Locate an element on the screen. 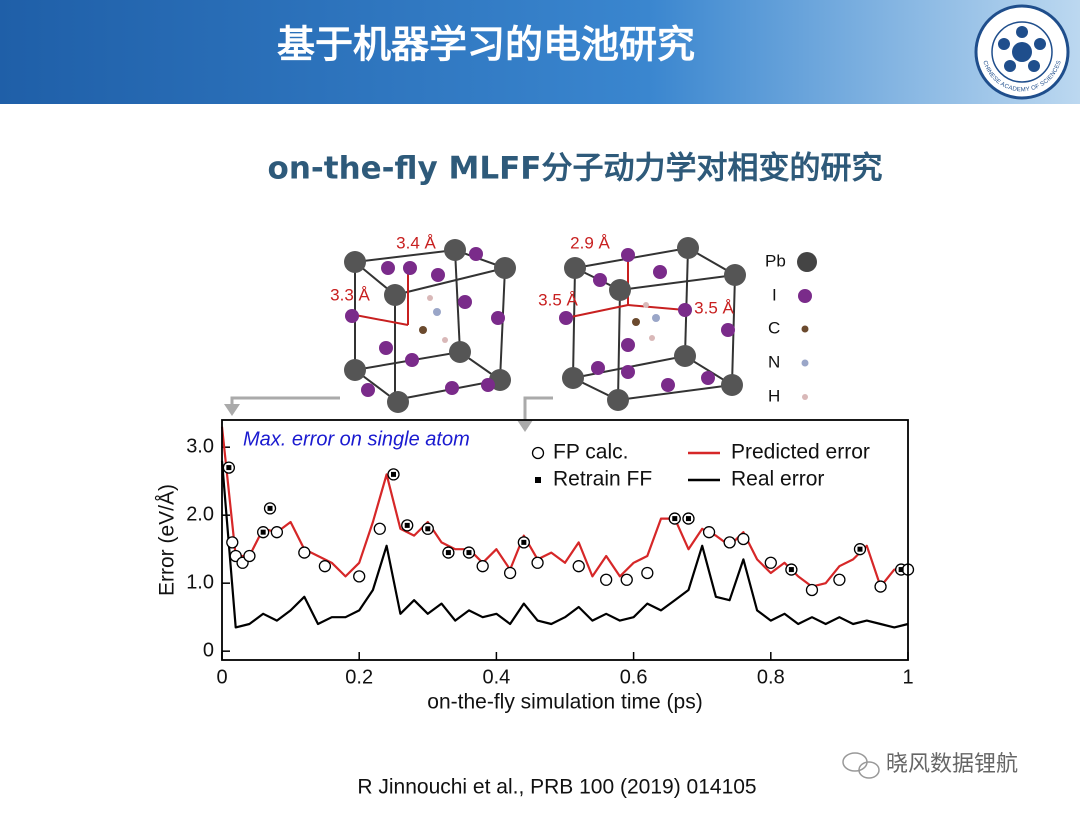 This screenshot has width=1080, height=815. x-tick-label: 0.2 is located at coordinates (359, 677).